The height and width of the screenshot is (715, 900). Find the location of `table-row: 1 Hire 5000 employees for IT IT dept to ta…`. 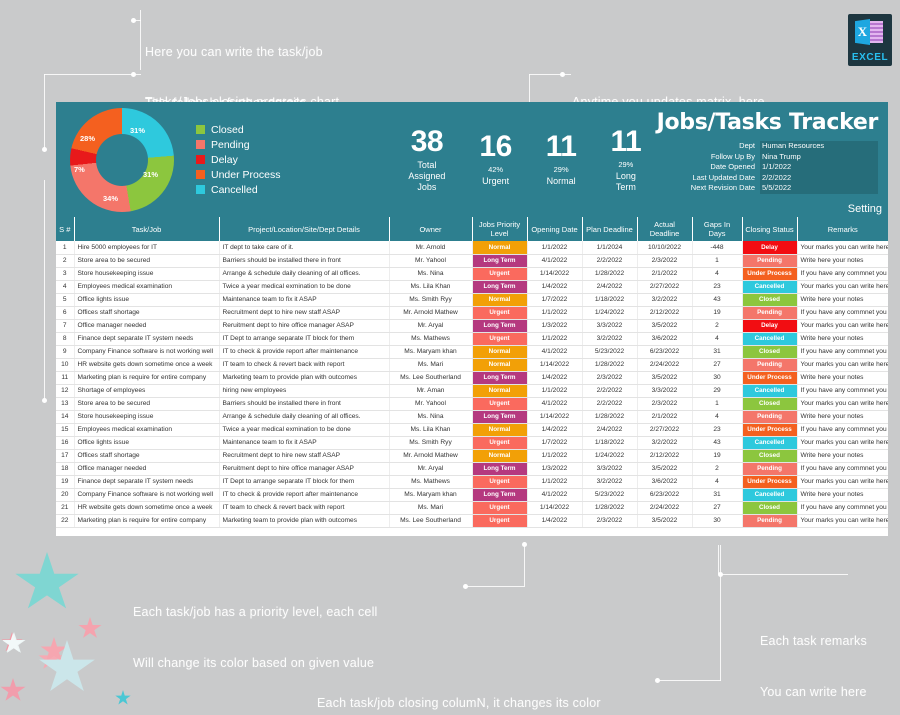

table-row: 1 Hire 5000 employees for IT IT dept to ta… is located at coordinates (472, 248).